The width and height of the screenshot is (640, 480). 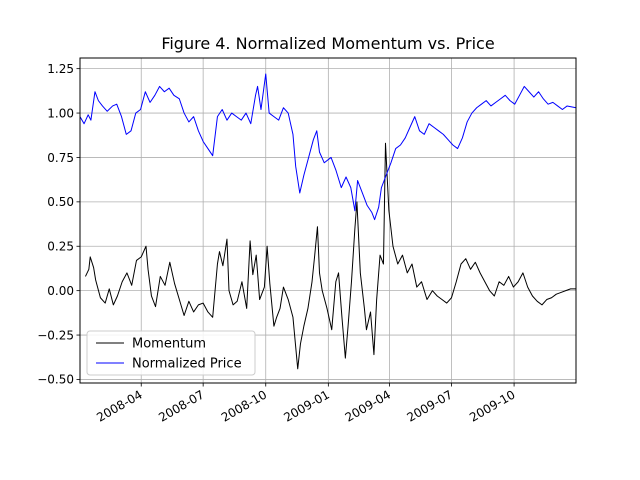 I want to click on y-tick-label: −0.50, so click(x=55, y=380).